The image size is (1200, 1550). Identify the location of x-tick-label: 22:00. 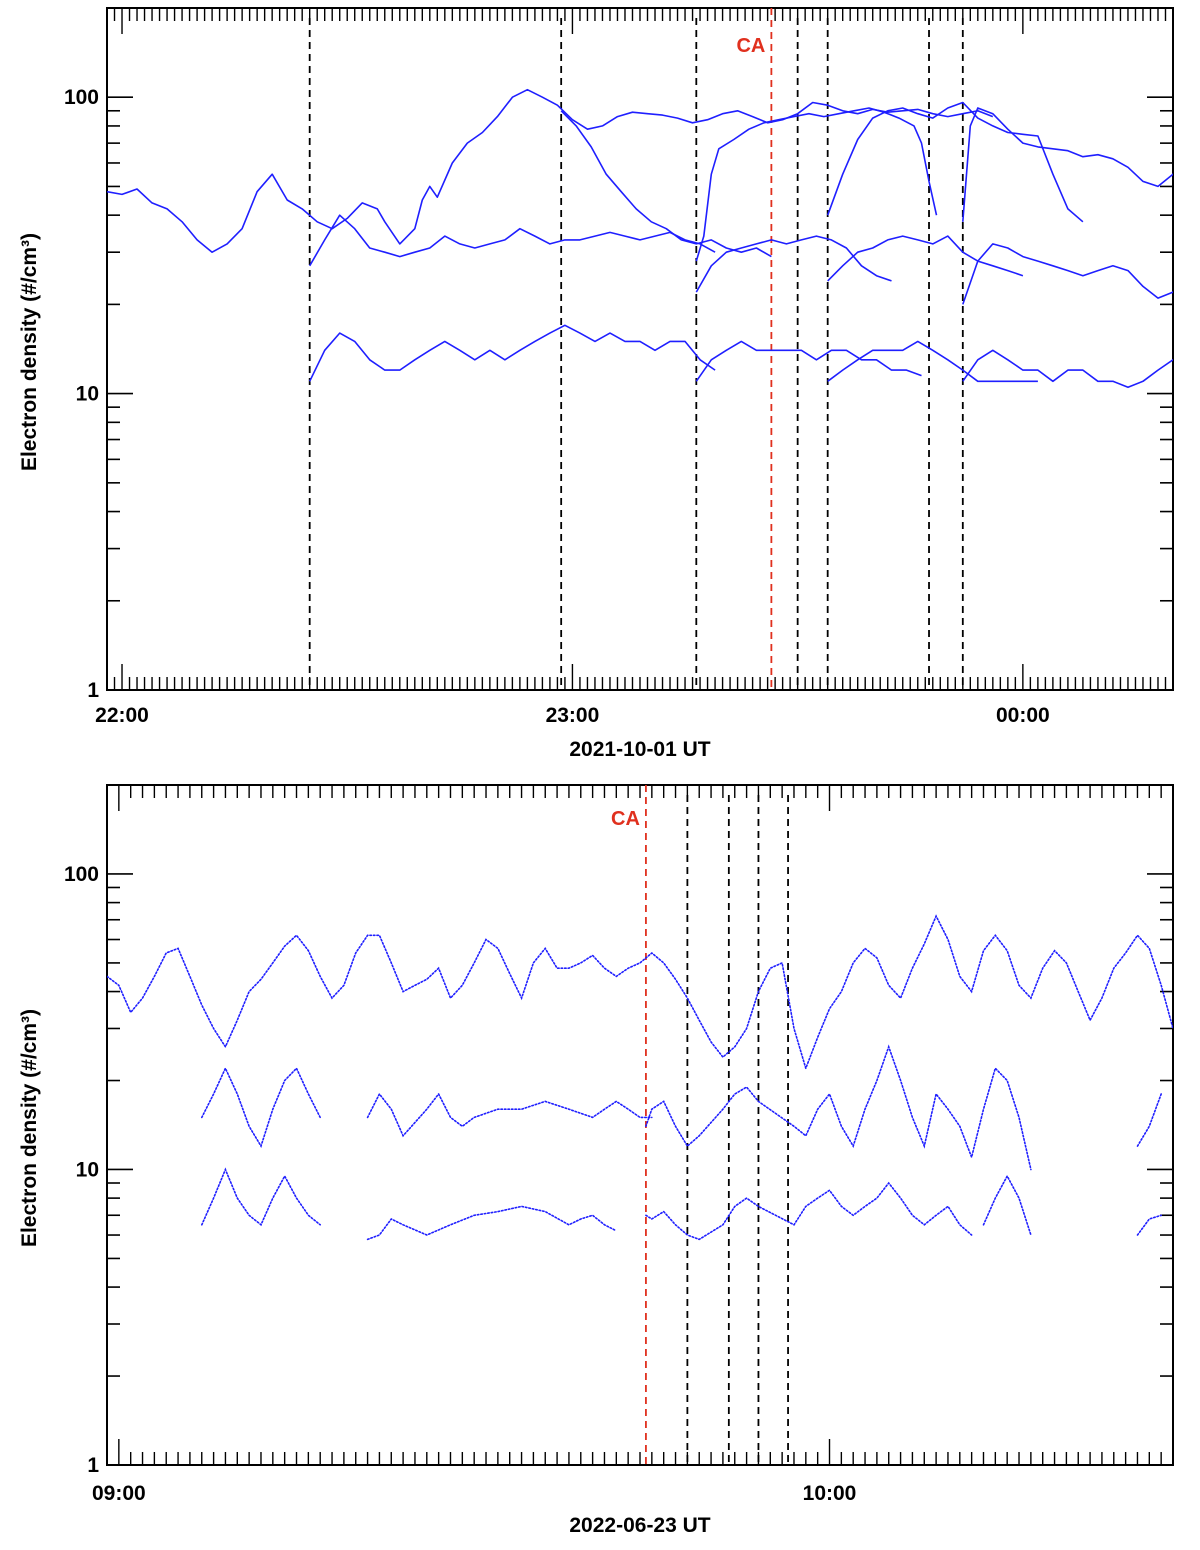
(122, 715).